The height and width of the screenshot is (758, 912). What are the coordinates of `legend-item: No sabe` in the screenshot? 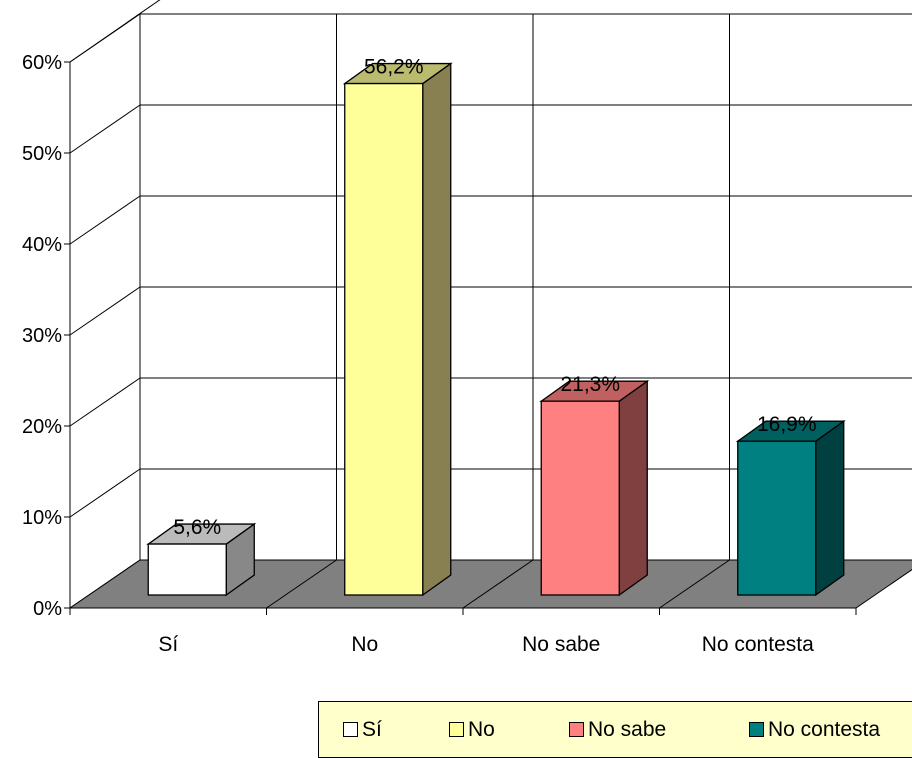 It's located at (617, 730).